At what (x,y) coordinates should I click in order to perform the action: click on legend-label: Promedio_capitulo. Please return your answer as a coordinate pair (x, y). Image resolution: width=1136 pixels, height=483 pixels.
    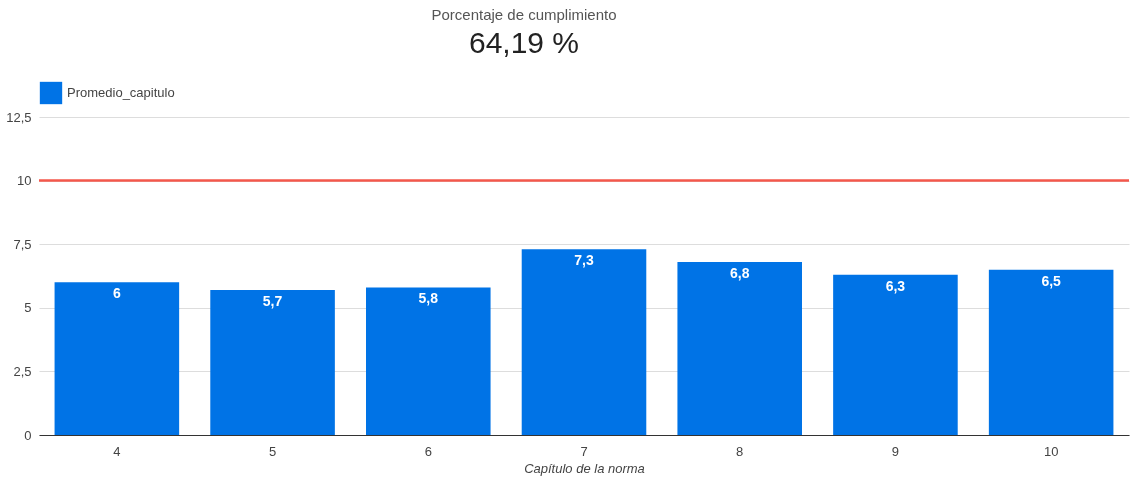
    Looking at the image, I should click on (121, 92).